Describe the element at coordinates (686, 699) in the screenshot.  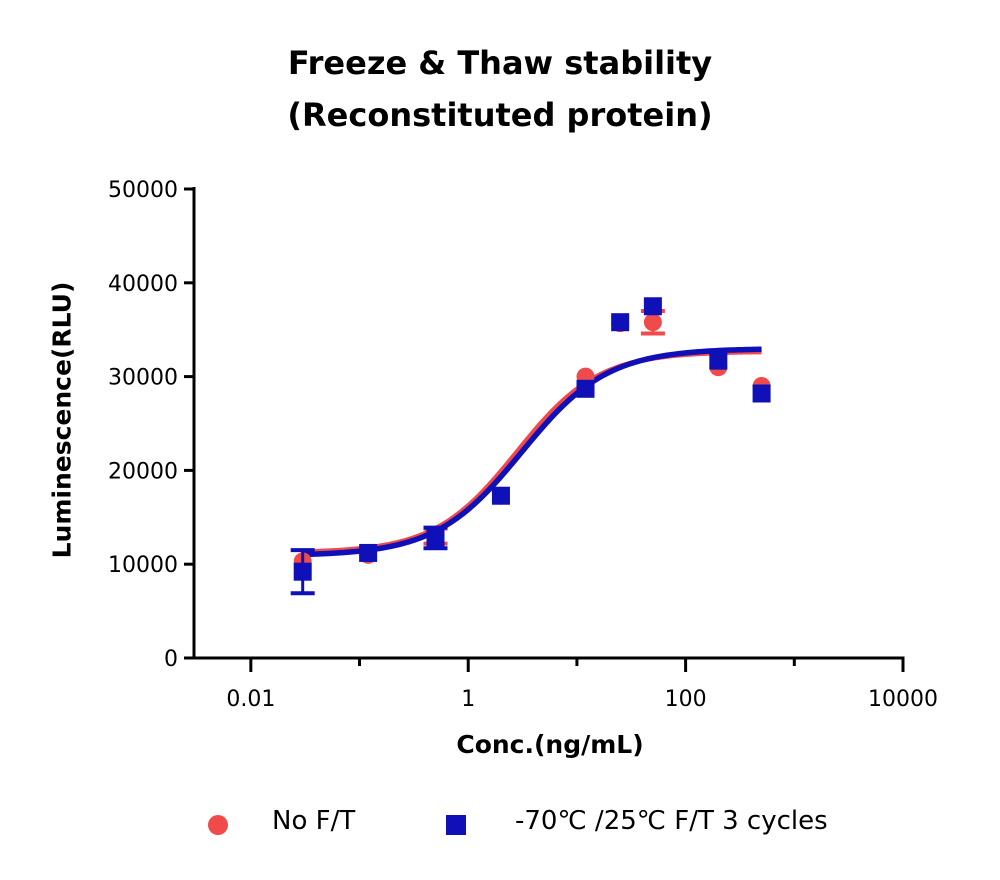
I see `x-tick-label: 100` at that location.